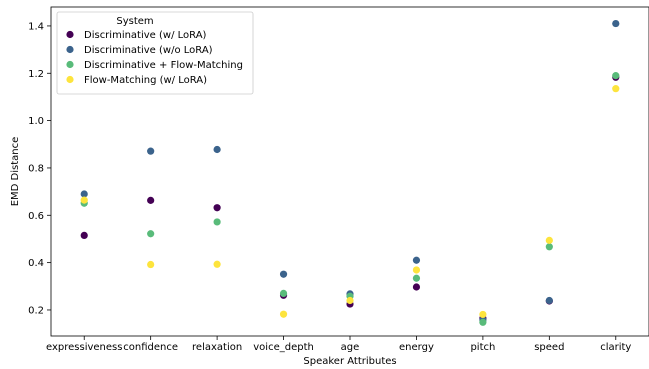  What do you see at coordinates (84, 347) in the screenshot?
I see `x-tick-label: expressiveness` at bounding box center [84, 347].